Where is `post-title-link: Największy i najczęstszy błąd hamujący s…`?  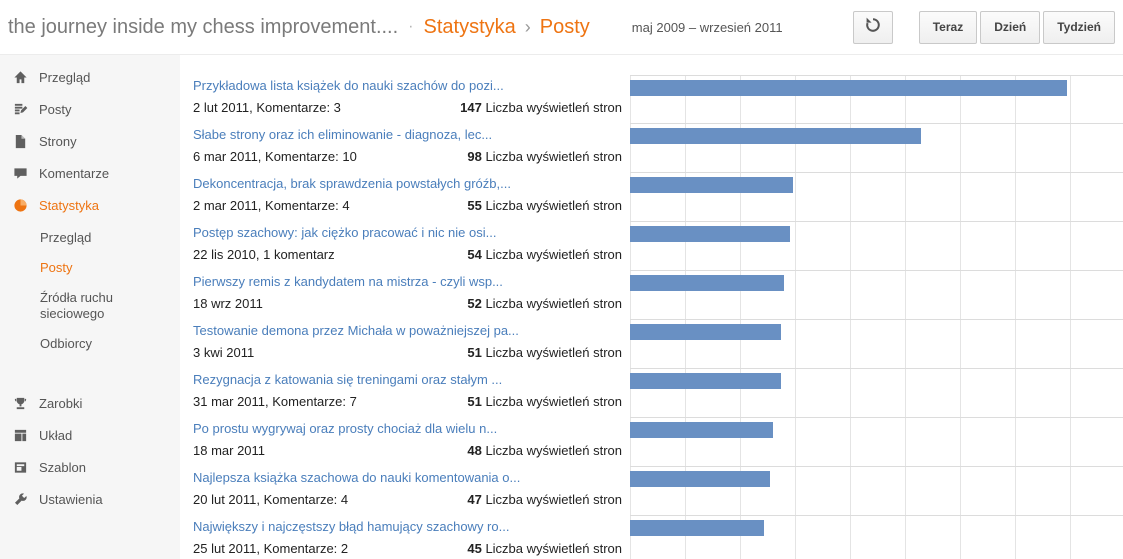
post-title-link: Największy i najczęstszy błąd hamujący s… is located at coordinates (351, 526).